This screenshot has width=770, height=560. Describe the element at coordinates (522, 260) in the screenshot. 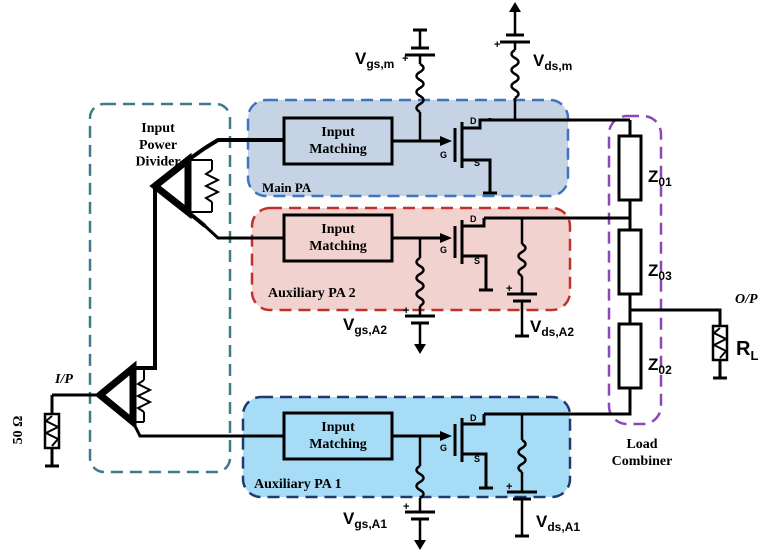

I see `aux2-drain-inductor` at that location.